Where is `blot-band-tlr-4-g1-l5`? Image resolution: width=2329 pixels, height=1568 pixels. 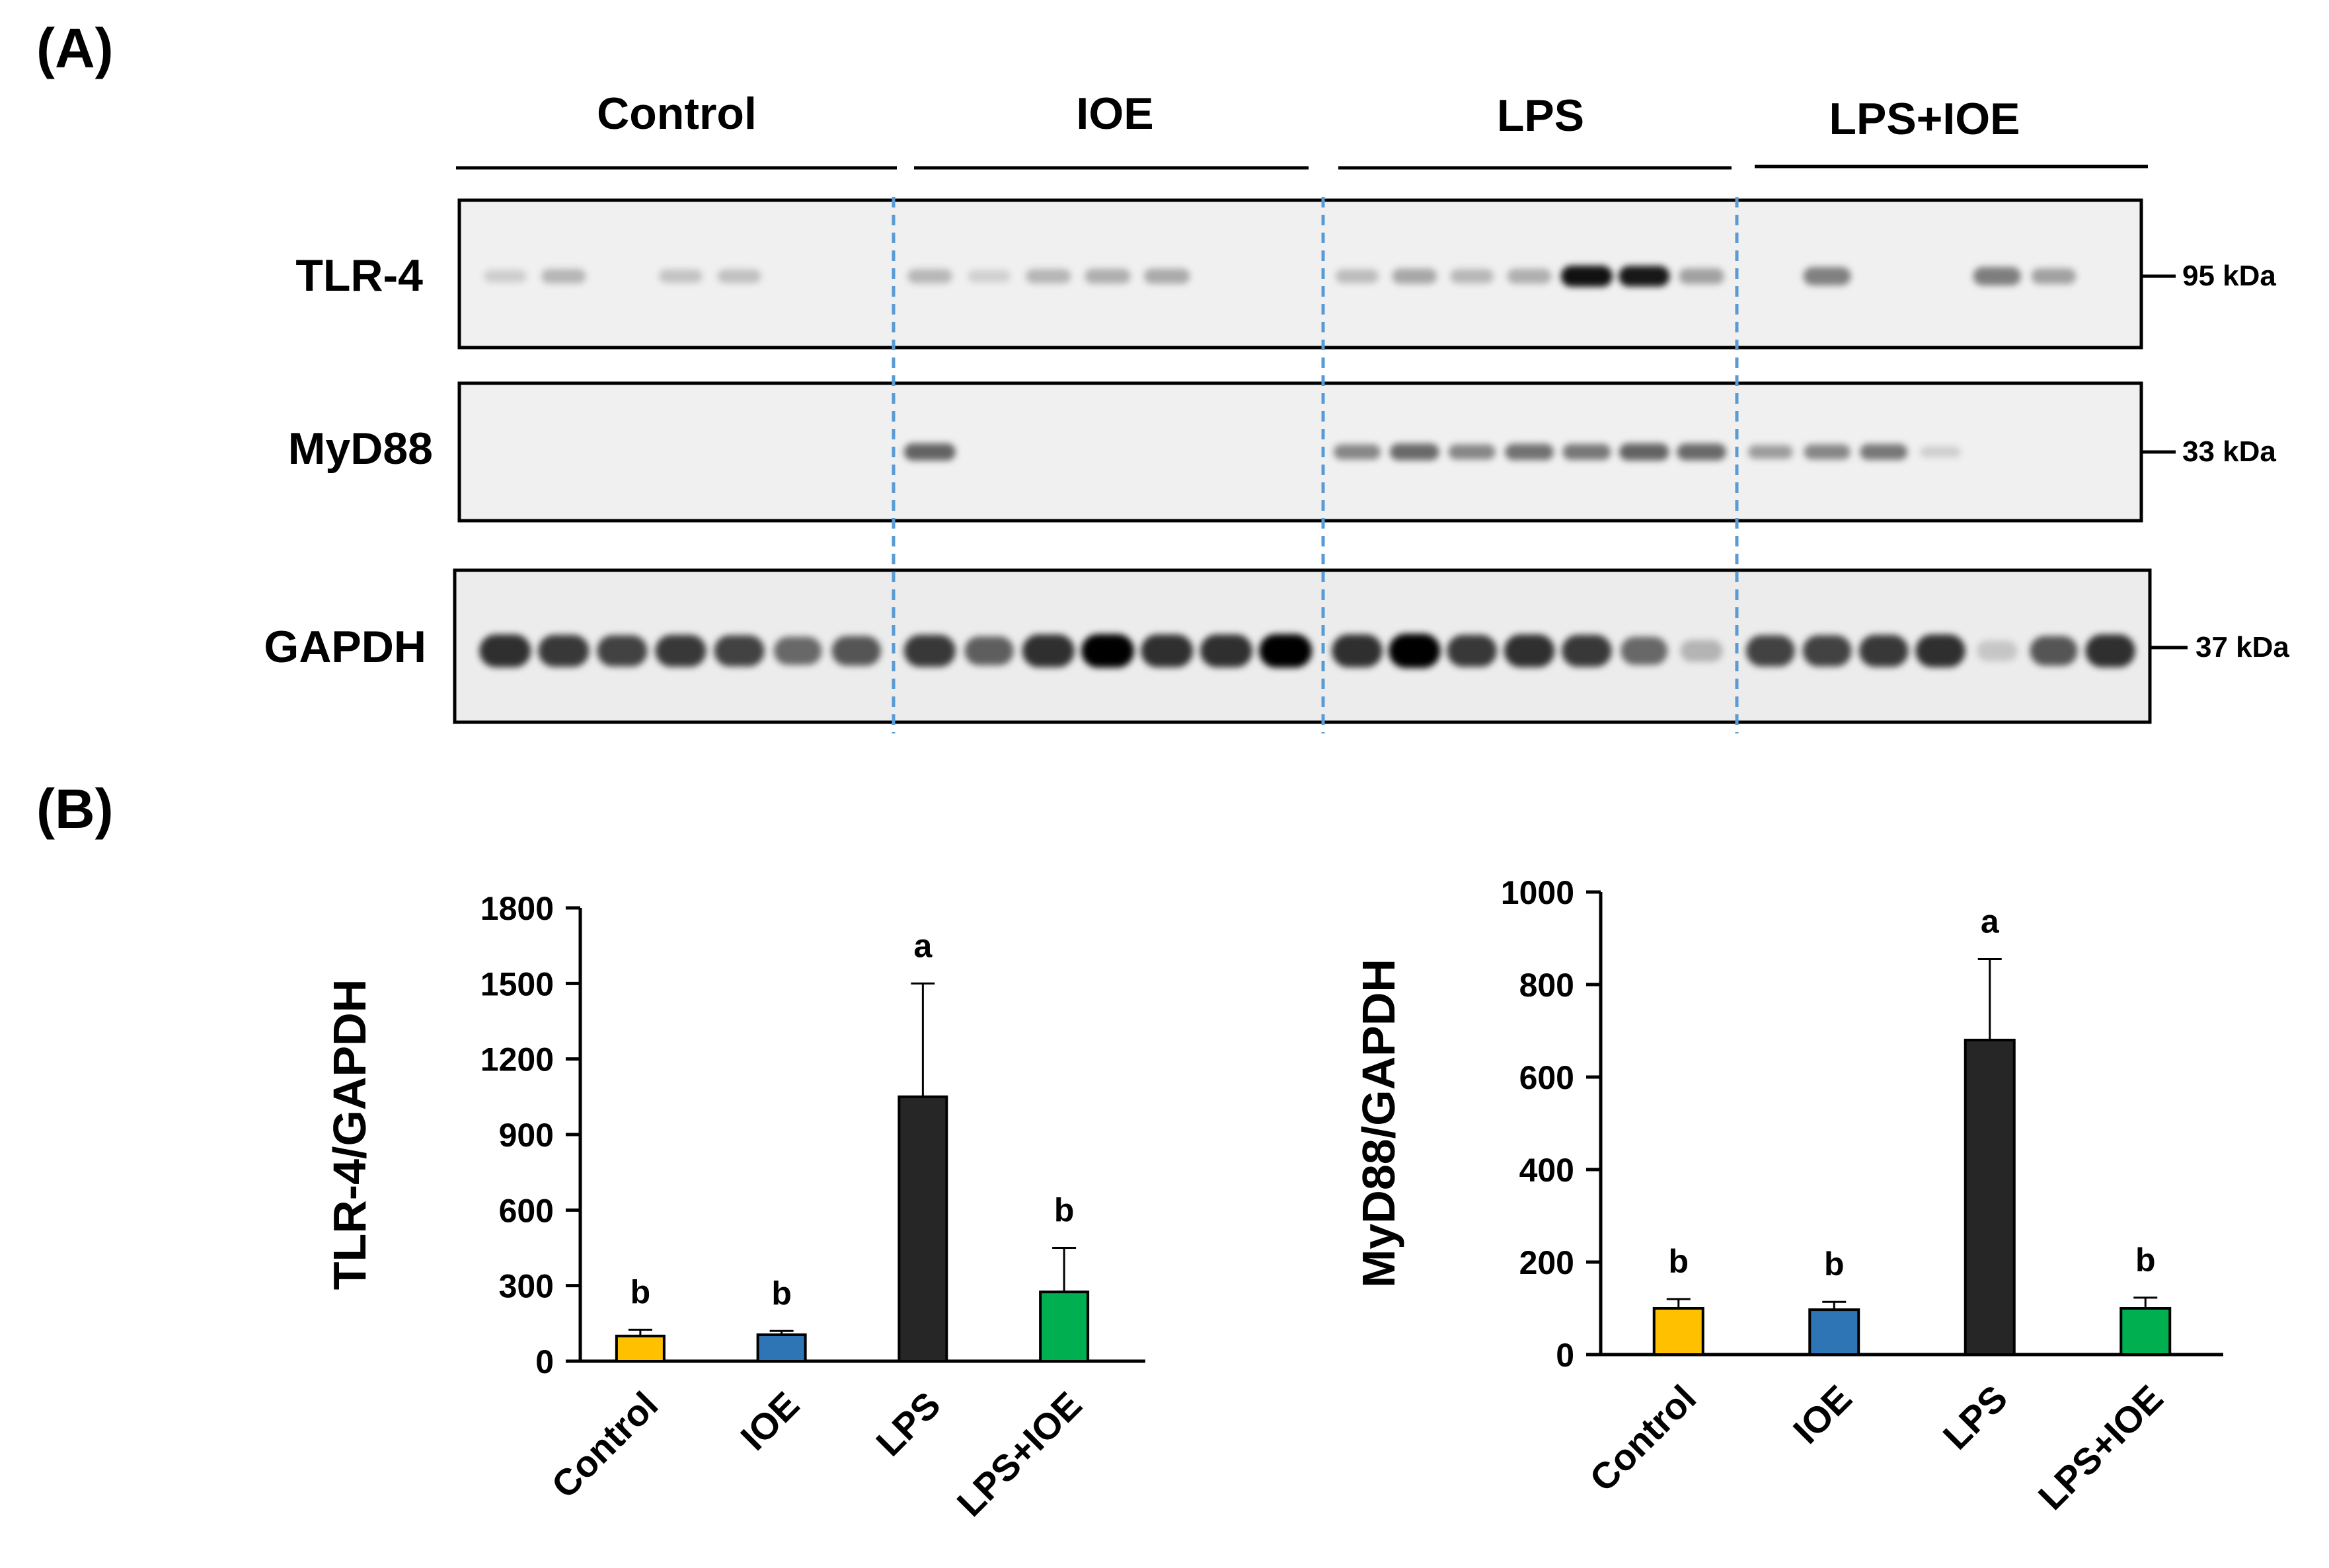 blot-band-tlr-4-g1-l5 is located at coordinates (739, 276).